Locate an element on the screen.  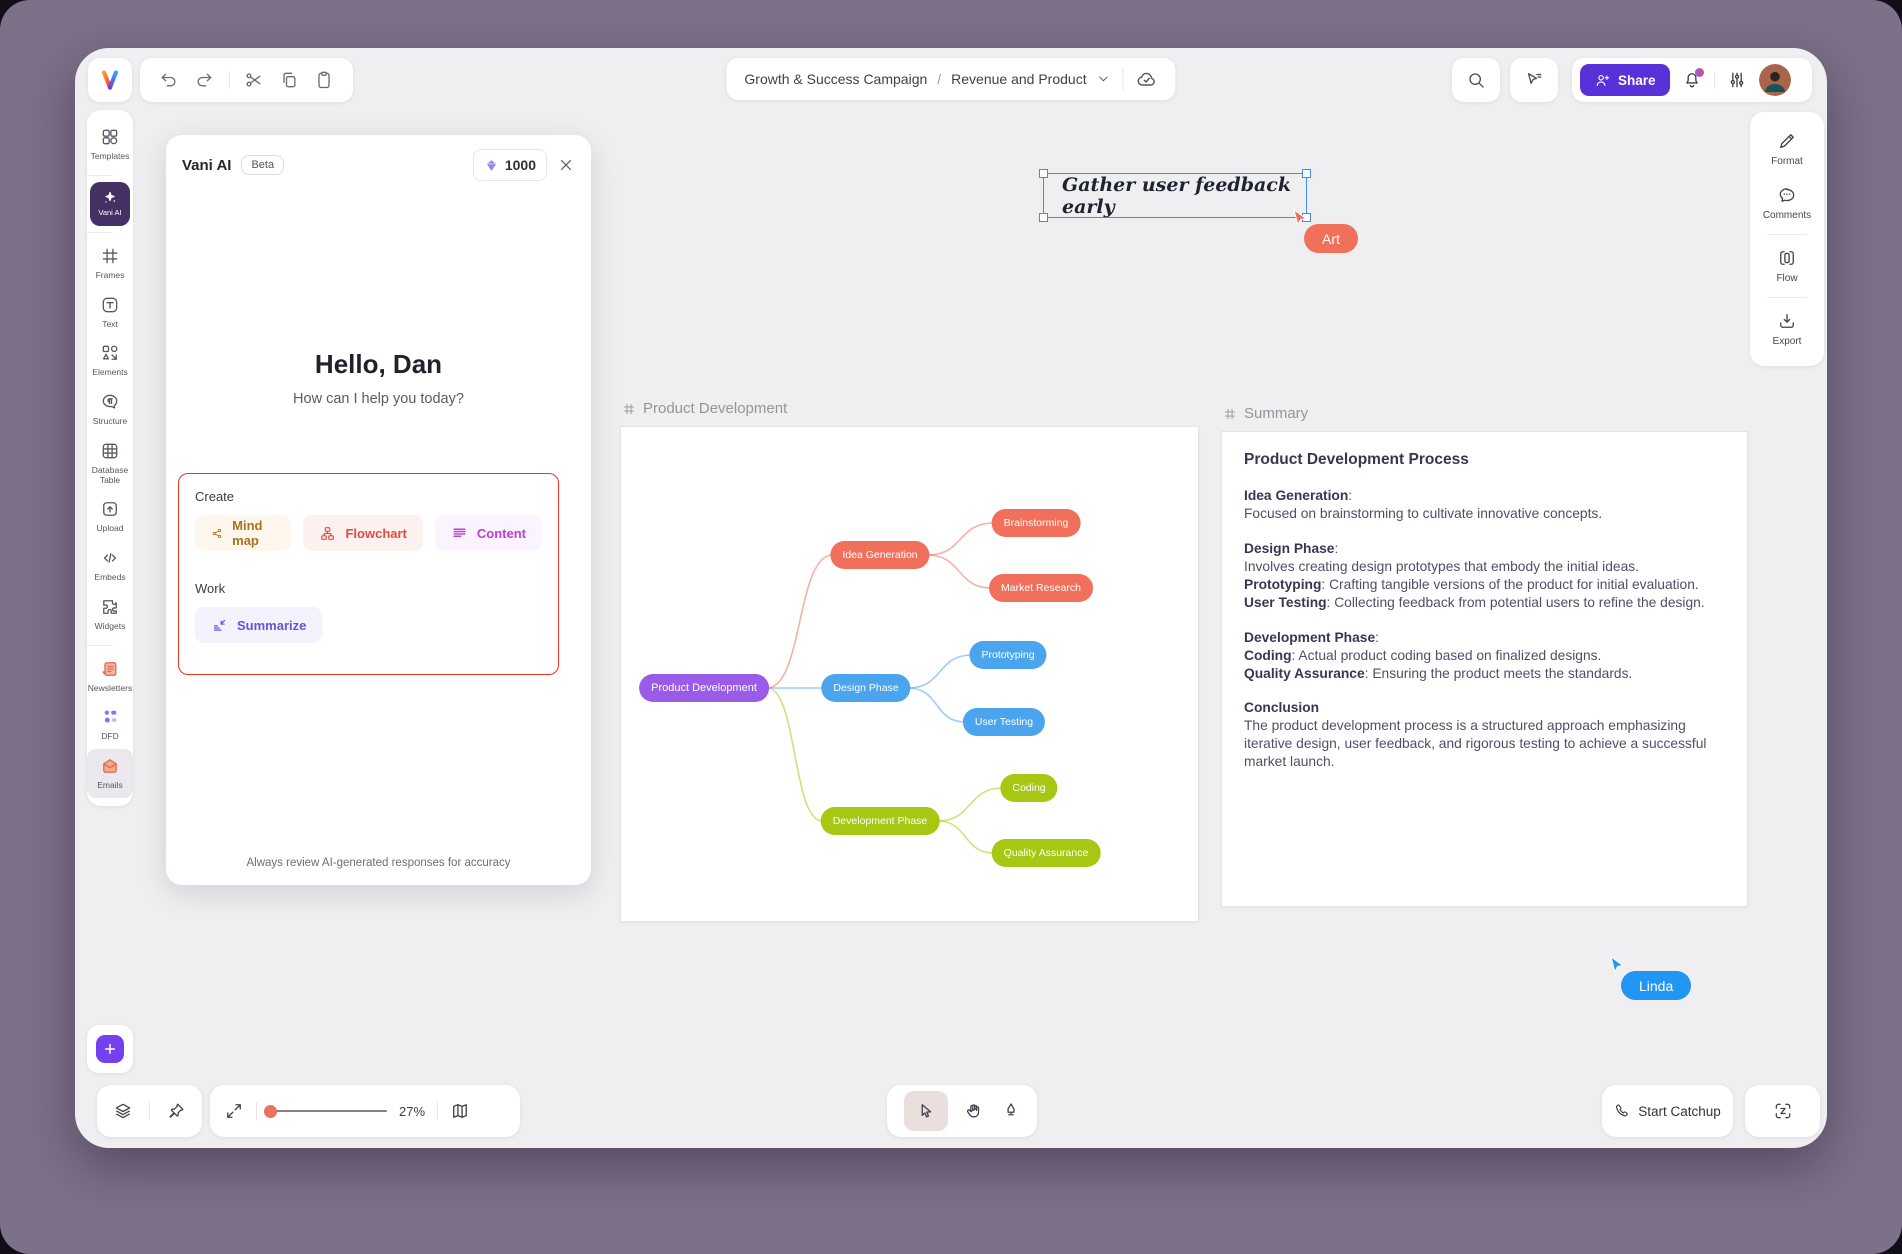
hand-tool-icon is located at coordinates (974, 1111).